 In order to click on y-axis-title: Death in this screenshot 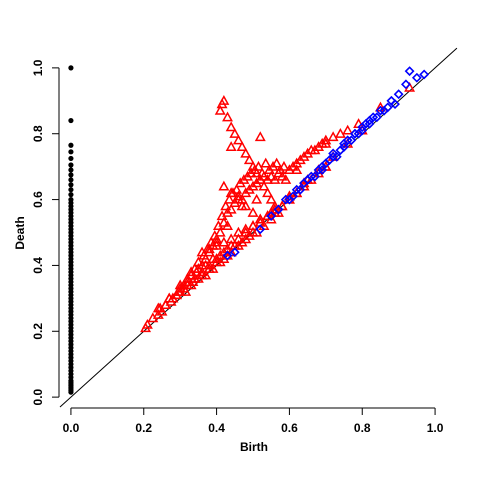, I will do `click(20, 232)`.